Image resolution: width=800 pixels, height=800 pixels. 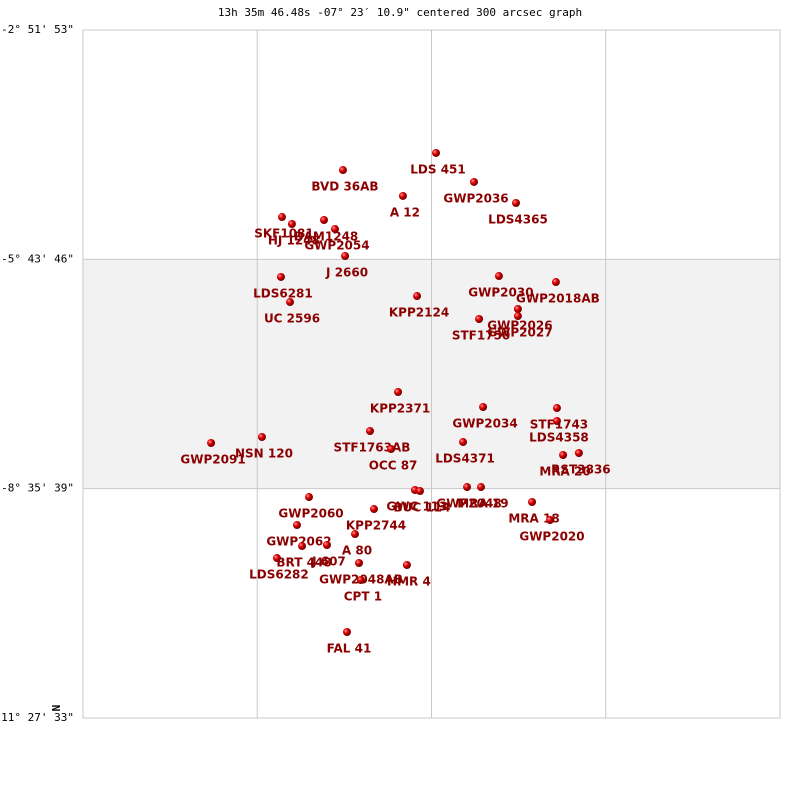 What do you see at coordinates (56, 708) in the screenshot?
I see `north-label: N` at bounding box center [56, 708].